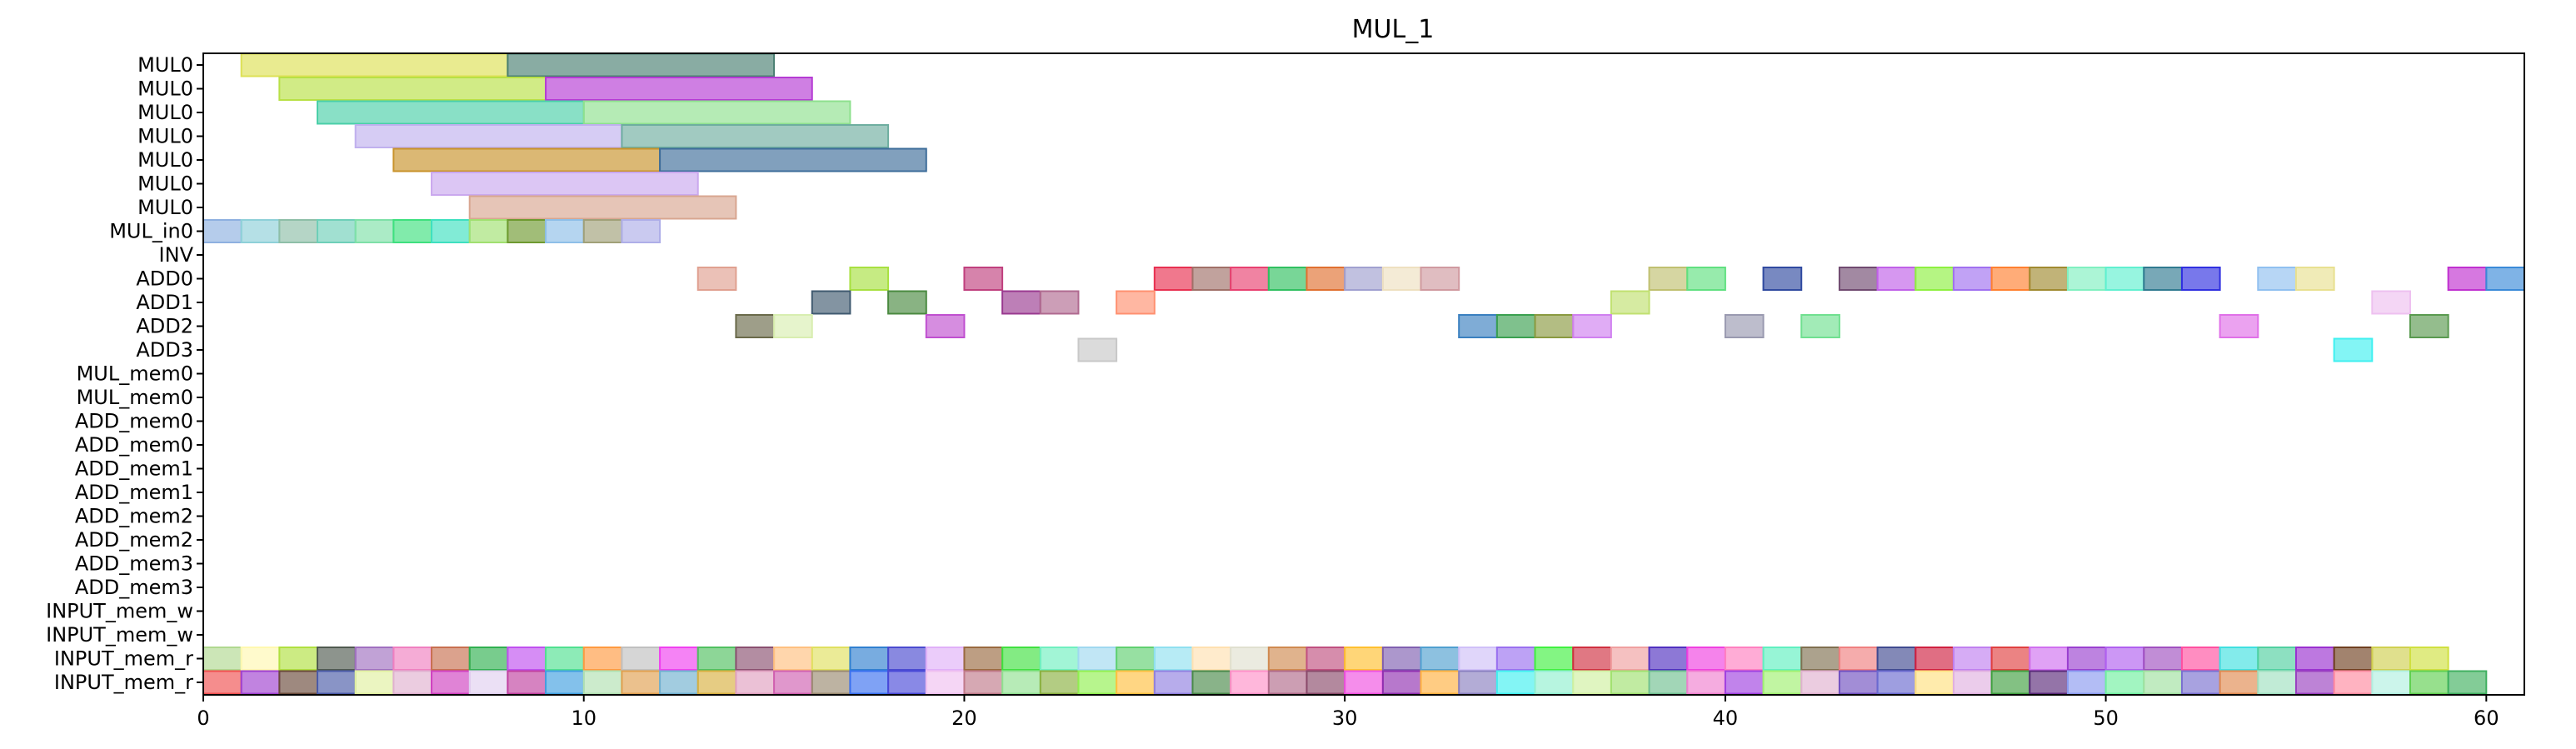  Describe the element at coordinates (164, 279) in the screenshot. I see `row-label: ADD0` at that location.